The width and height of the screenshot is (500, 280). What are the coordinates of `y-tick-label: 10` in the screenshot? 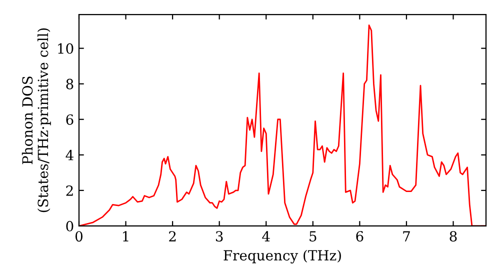 It's located at (66, 48).